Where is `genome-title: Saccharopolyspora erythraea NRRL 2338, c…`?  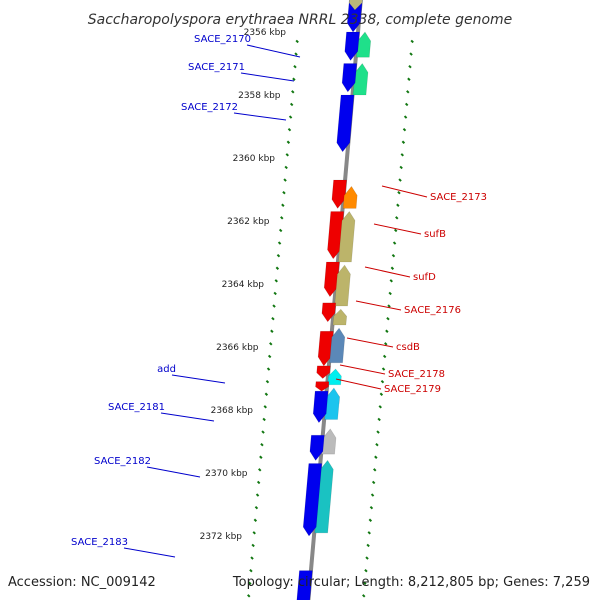
genome-title: Saccharopolyspora erythraea NRRL 2338, c… is located at coordinates (300, 20).